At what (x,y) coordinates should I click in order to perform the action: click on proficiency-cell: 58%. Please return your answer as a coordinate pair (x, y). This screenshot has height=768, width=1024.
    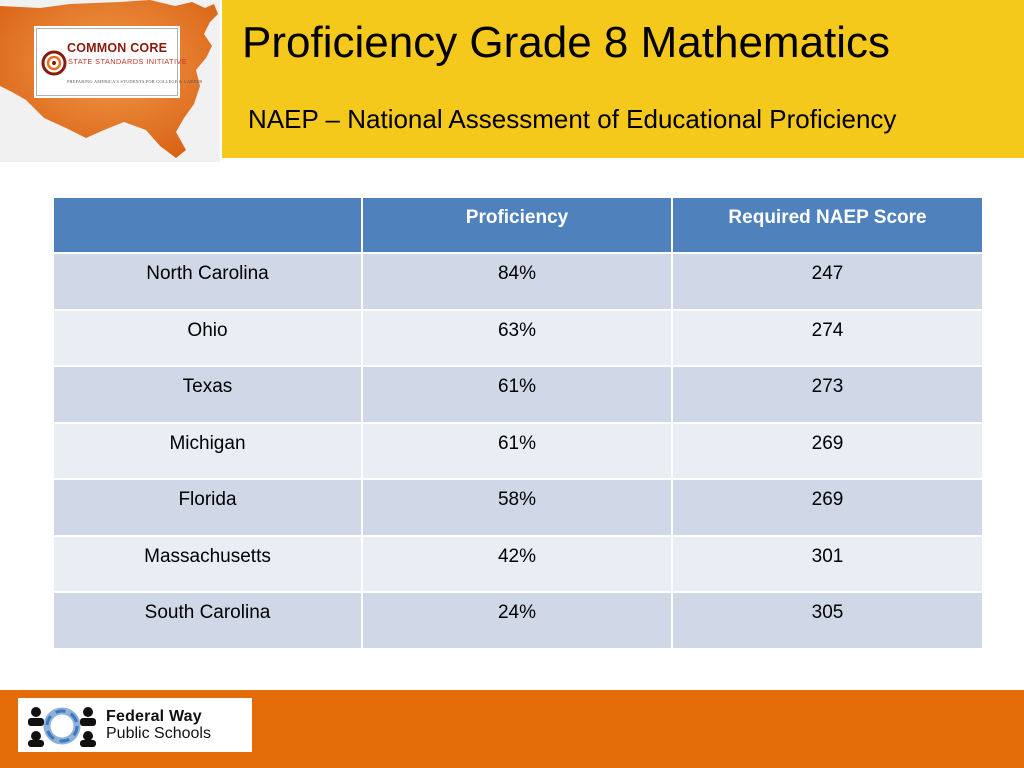
    Looking at the image, I should click on (517, 507).